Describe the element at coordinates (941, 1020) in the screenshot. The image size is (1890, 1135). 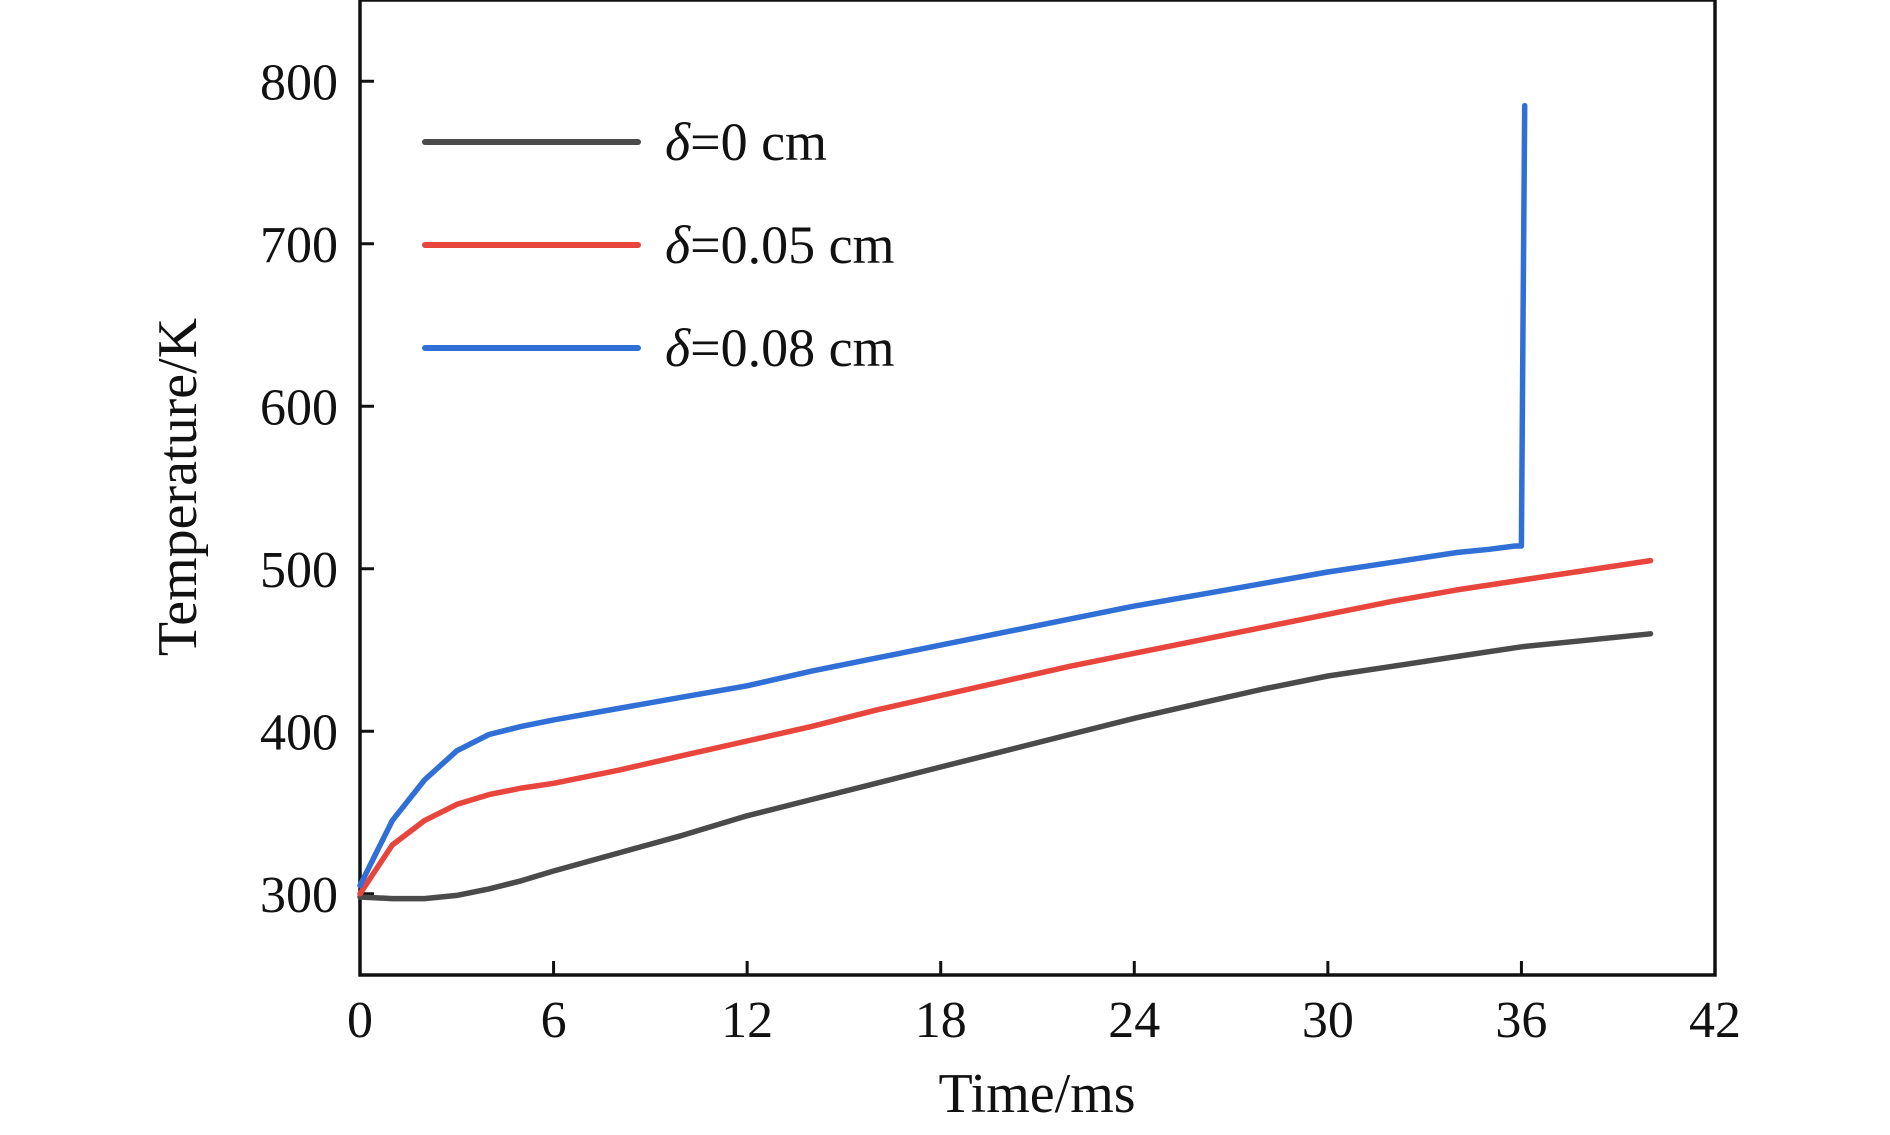
I see `x-tick-label-3: 18` at that location.